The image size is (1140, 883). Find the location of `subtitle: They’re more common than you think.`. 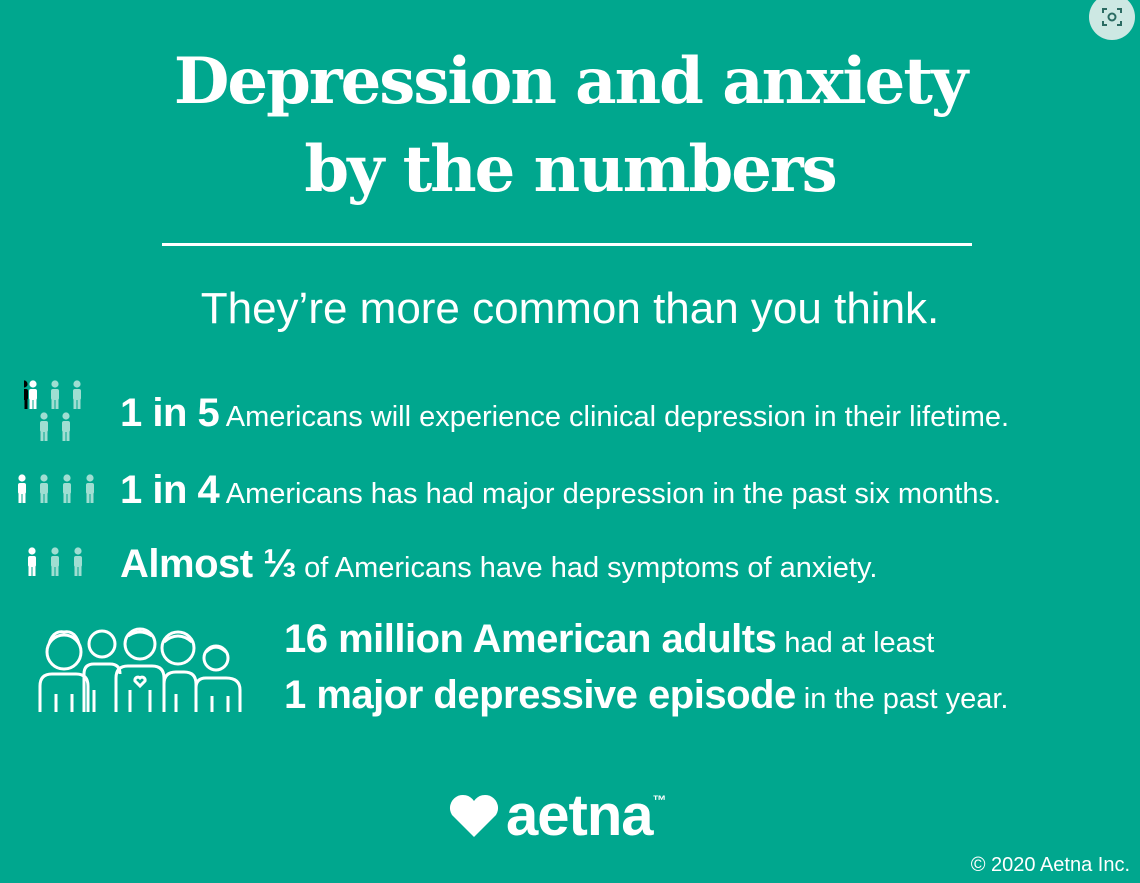

subtitle: They’re more common than you think. is located at coordinates (570, 308).